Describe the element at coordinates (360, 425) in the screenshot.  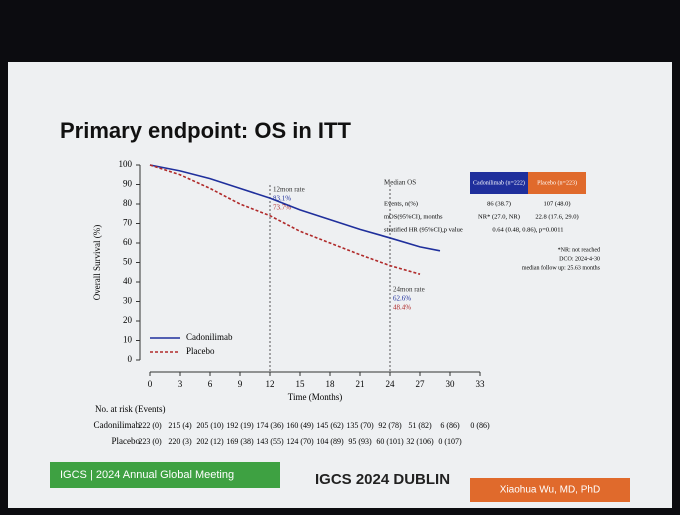
I see `risk-cell: 135 (70)` at that location.